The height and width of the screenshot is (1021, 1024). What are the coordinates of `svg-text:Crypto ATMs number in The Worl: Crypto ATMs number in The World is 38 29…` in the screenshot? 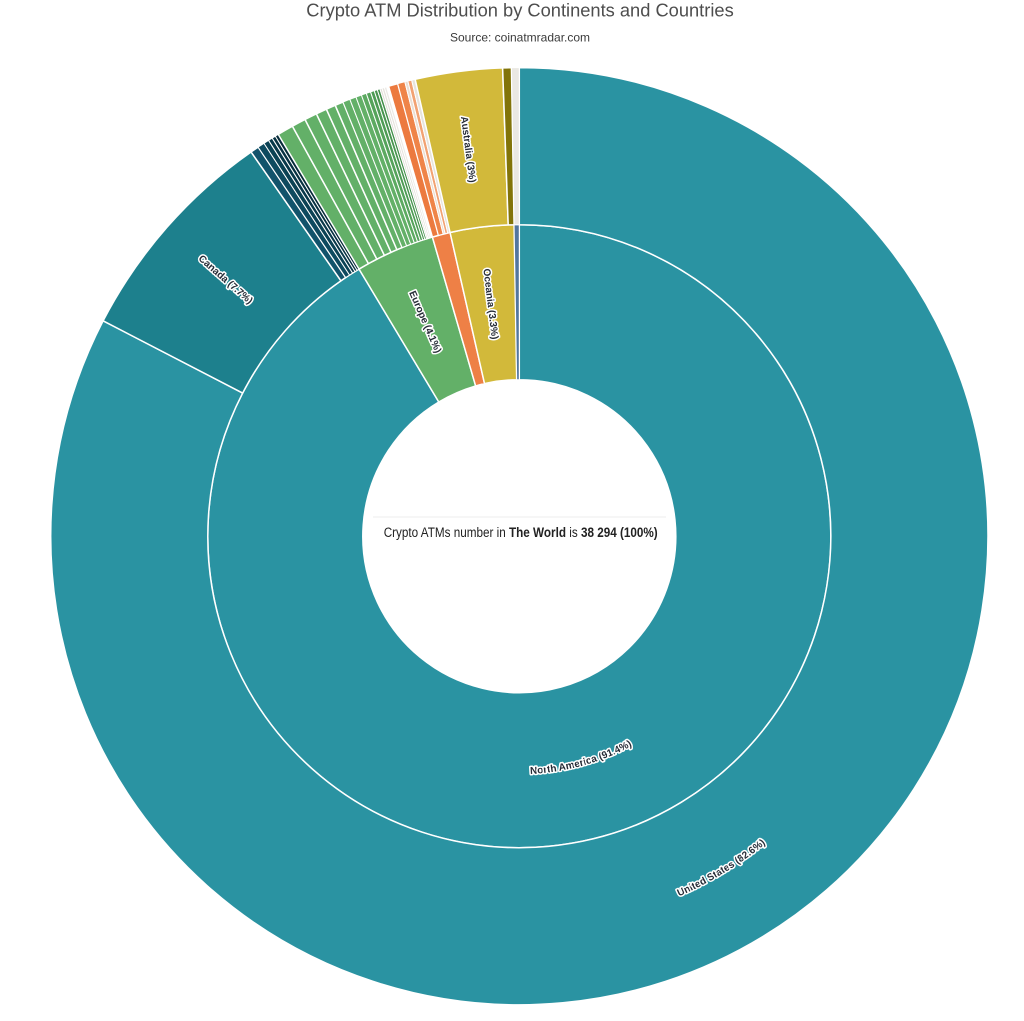 It's located at (521, 532).